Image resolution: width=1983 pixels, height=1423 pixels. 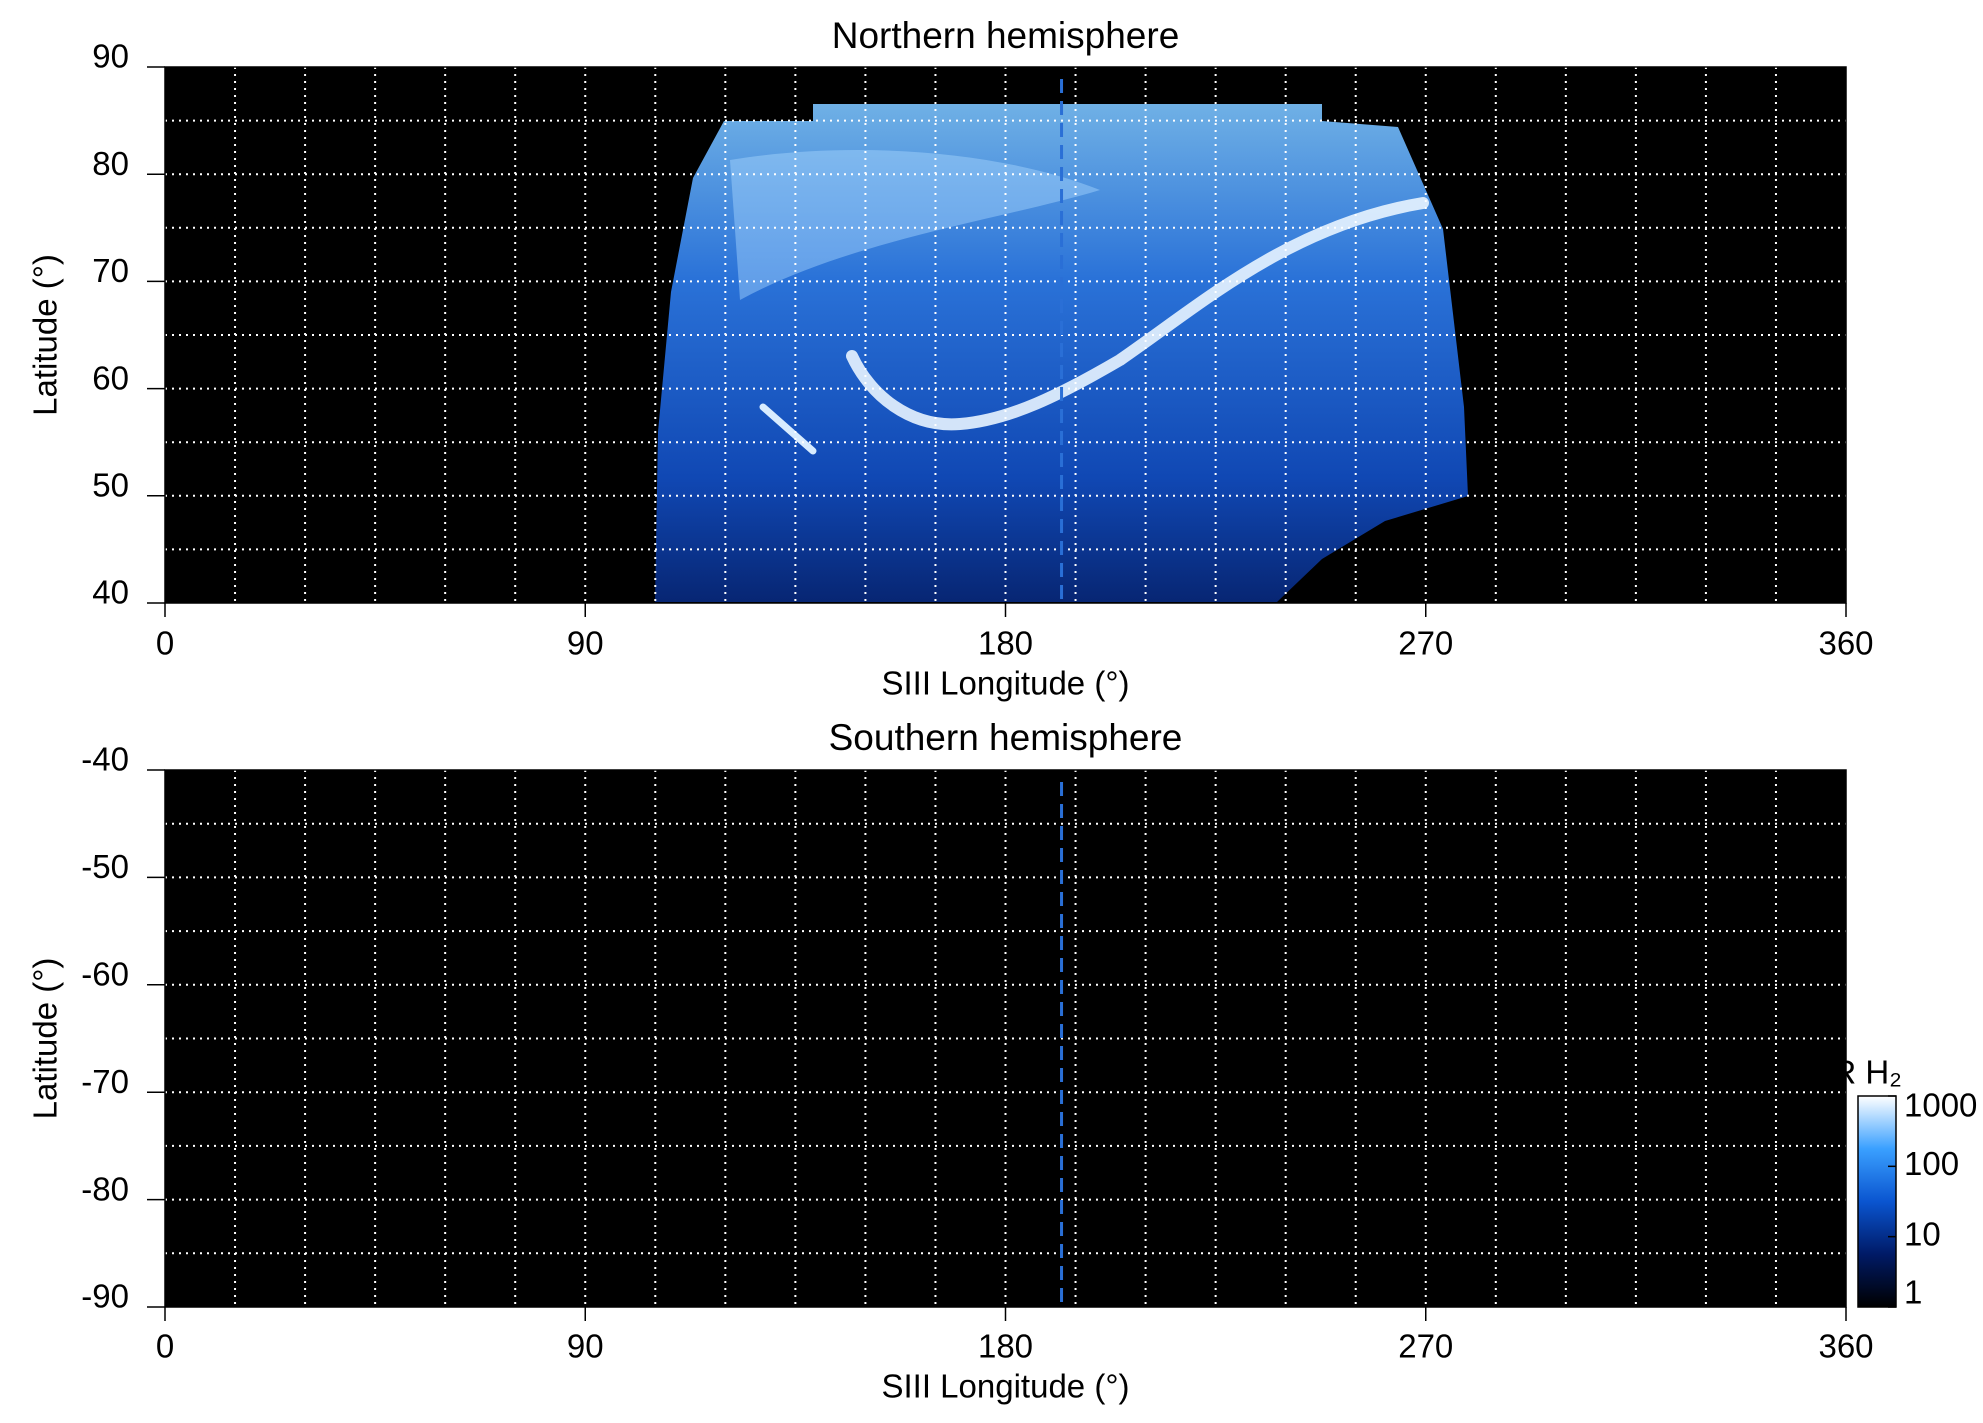 What do you see at coordinates (110, 56) in the screenshot?
I see `y-tick-label: 90` at bounding box center [110, 56].